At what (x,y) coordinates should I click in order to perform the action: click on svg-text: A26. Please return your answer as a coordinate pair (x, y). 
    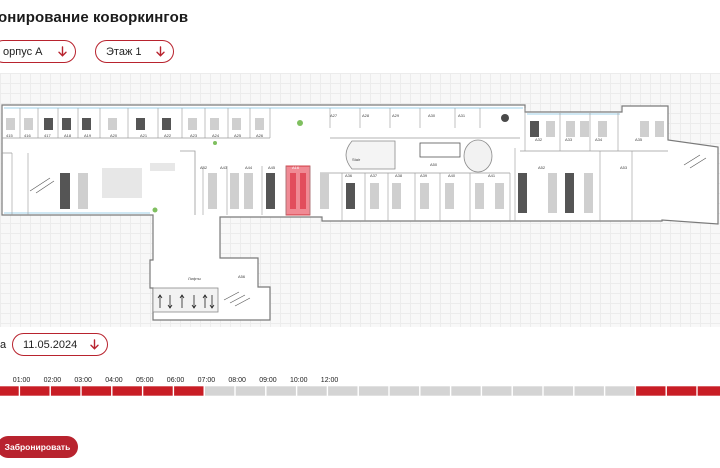
    Looking at the image, I should click on (260, 135).